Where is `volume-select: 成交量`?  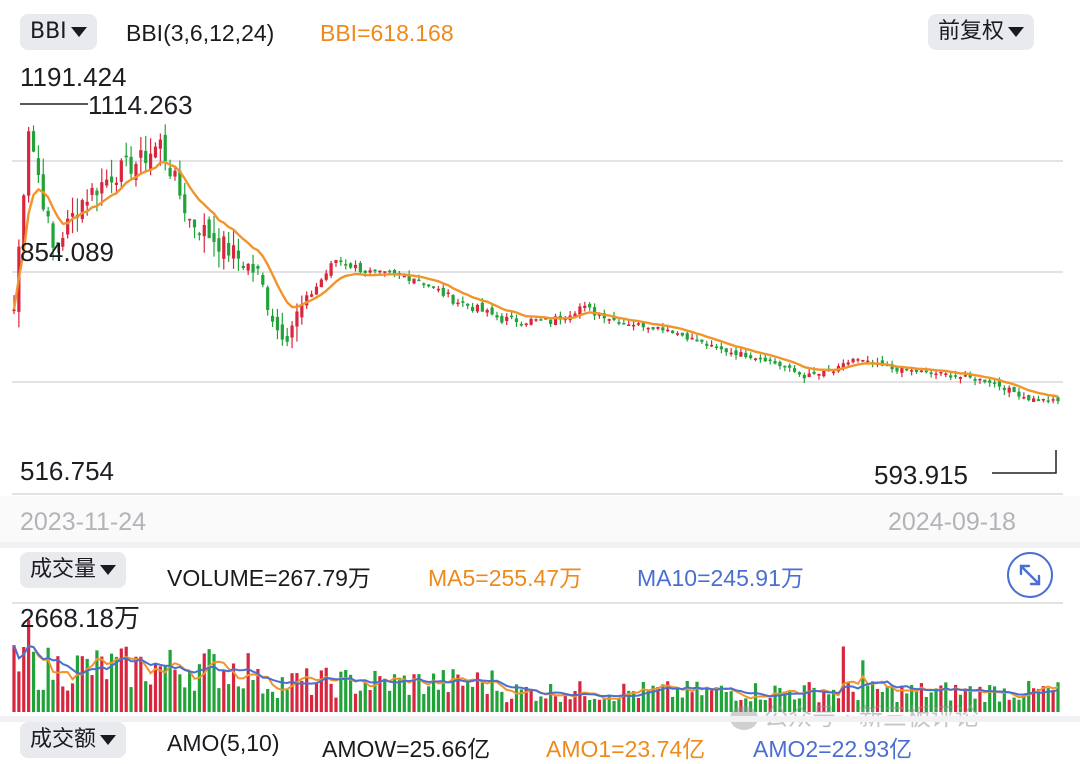 volume-select: 成交量 is located at coordinates (73, 570).